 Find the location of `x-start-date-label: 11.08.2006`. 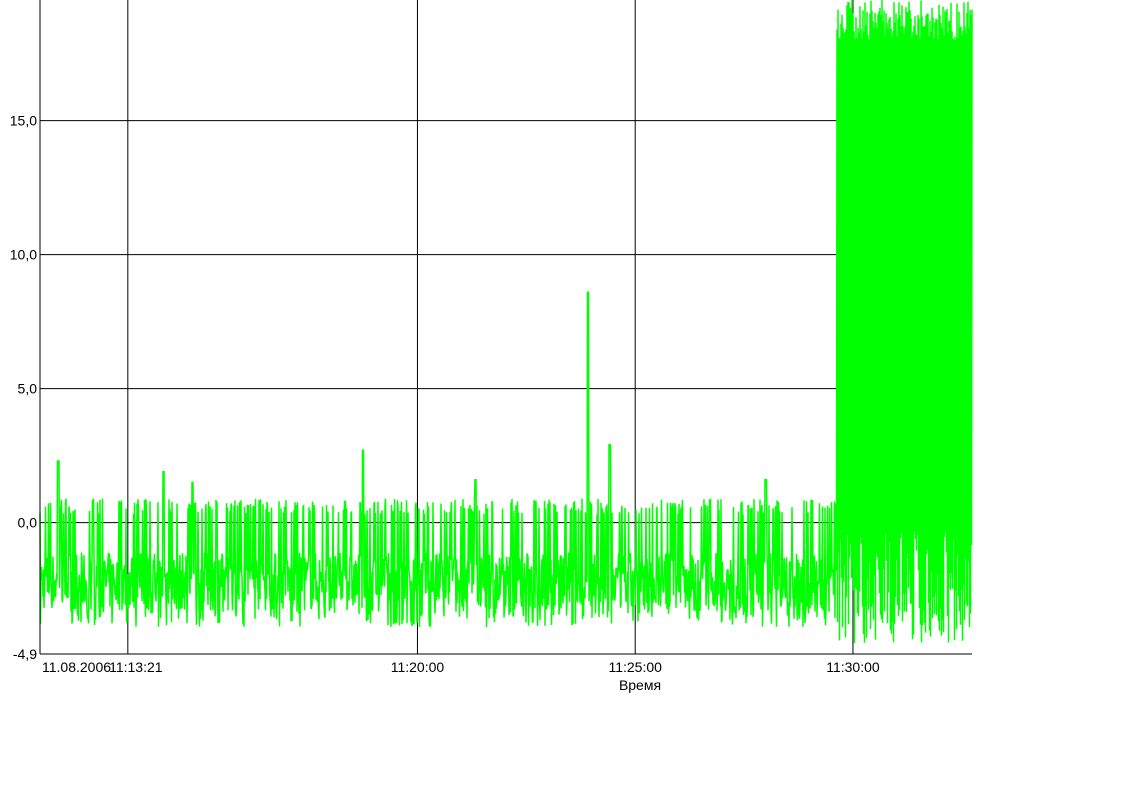

x-start-date-label: 11.08.2006 is located at coordinates (76, 667).